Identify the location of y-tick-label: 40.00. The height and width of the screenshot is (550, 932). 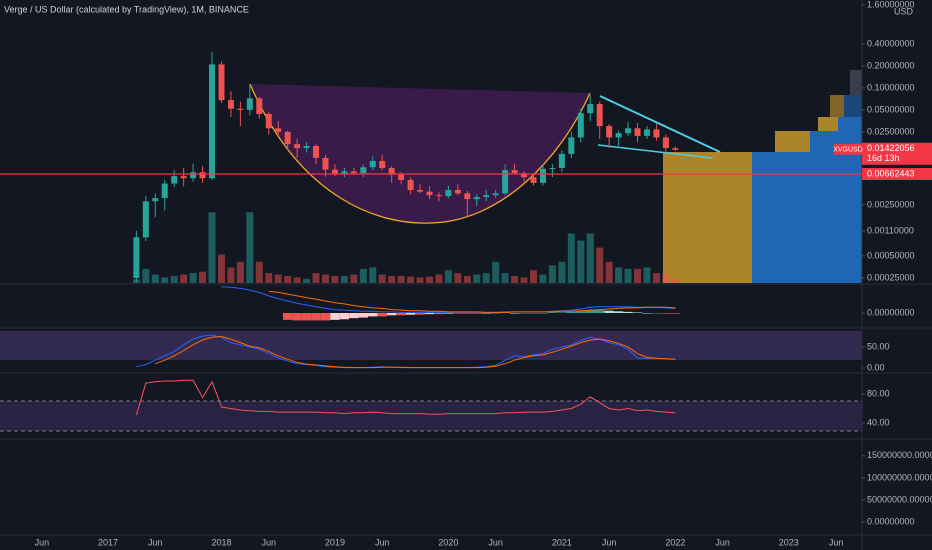
(878, 422).